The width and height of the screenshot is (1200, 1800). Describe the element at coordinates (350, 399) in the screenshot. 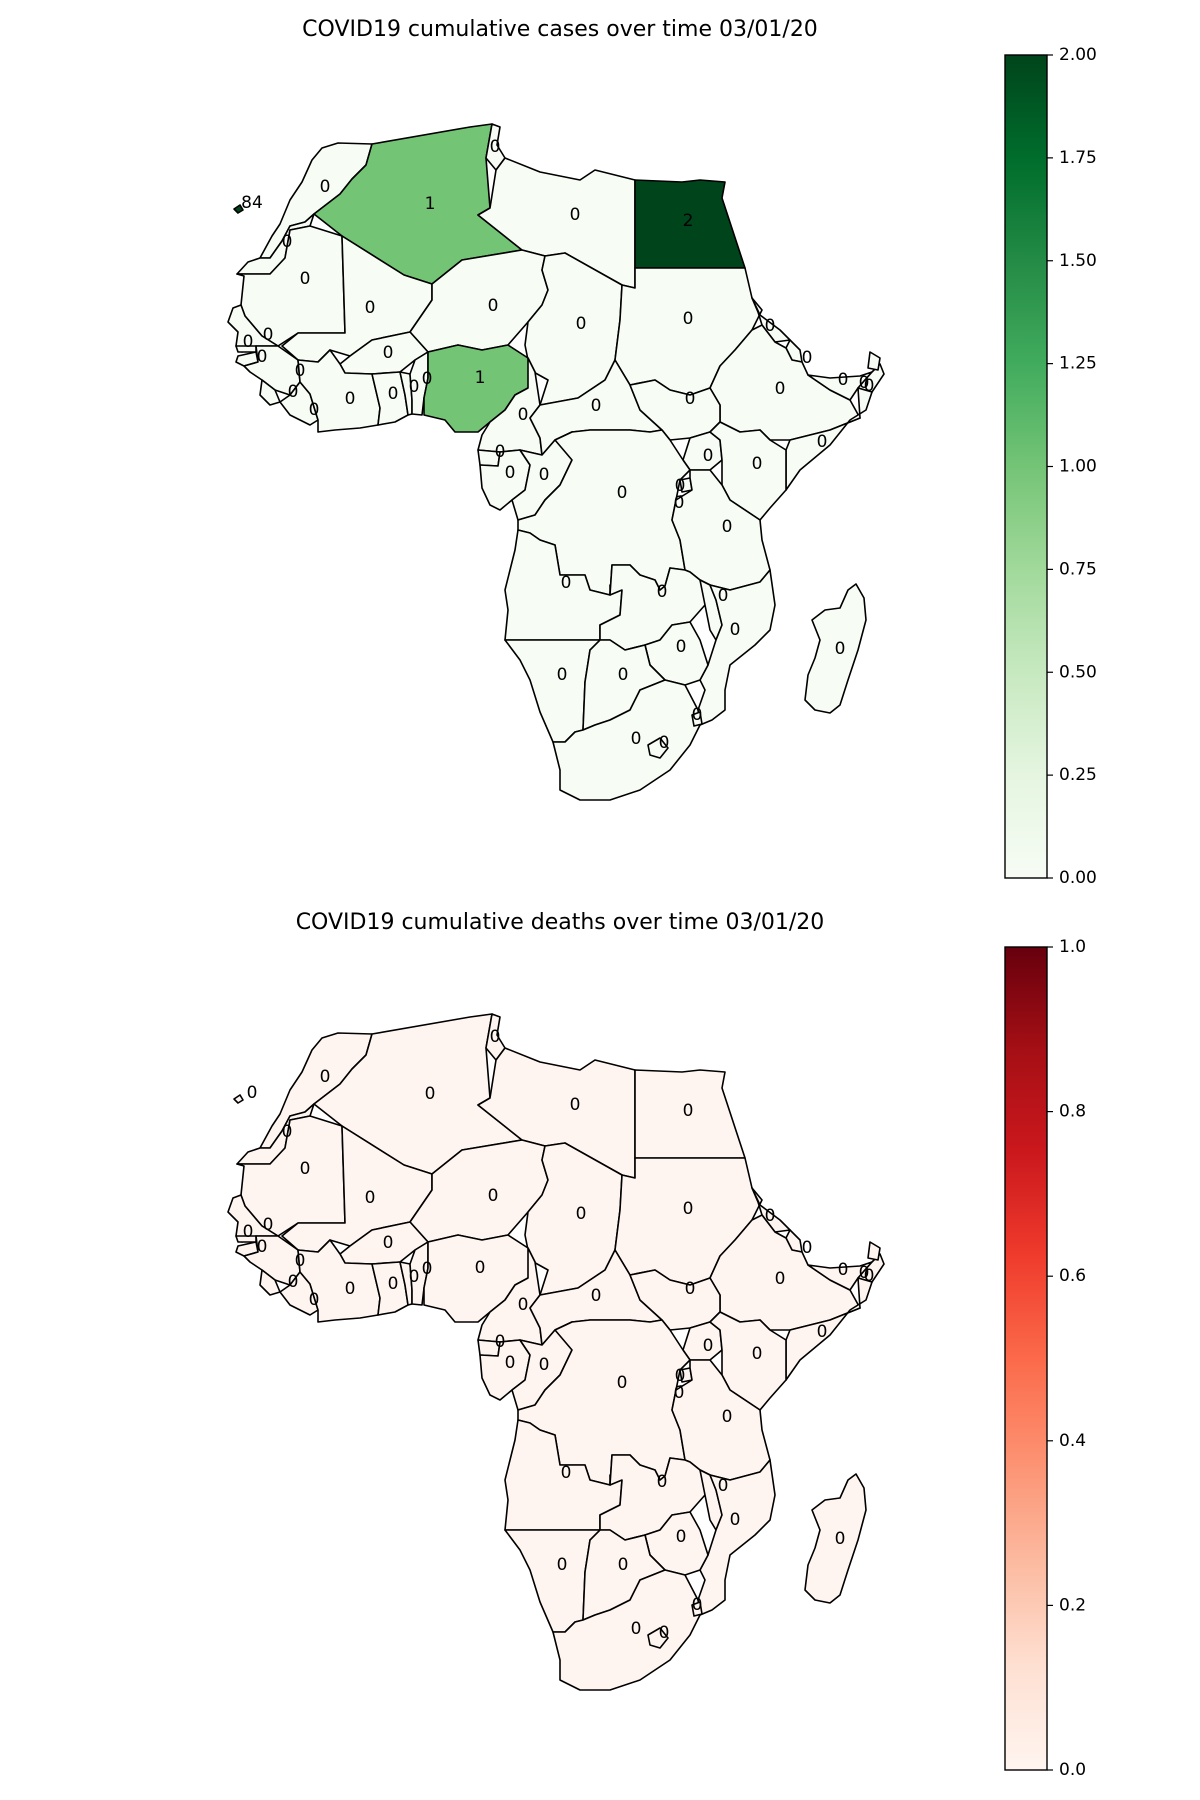

I see `value-label-ivory-coast: 0` at that location.